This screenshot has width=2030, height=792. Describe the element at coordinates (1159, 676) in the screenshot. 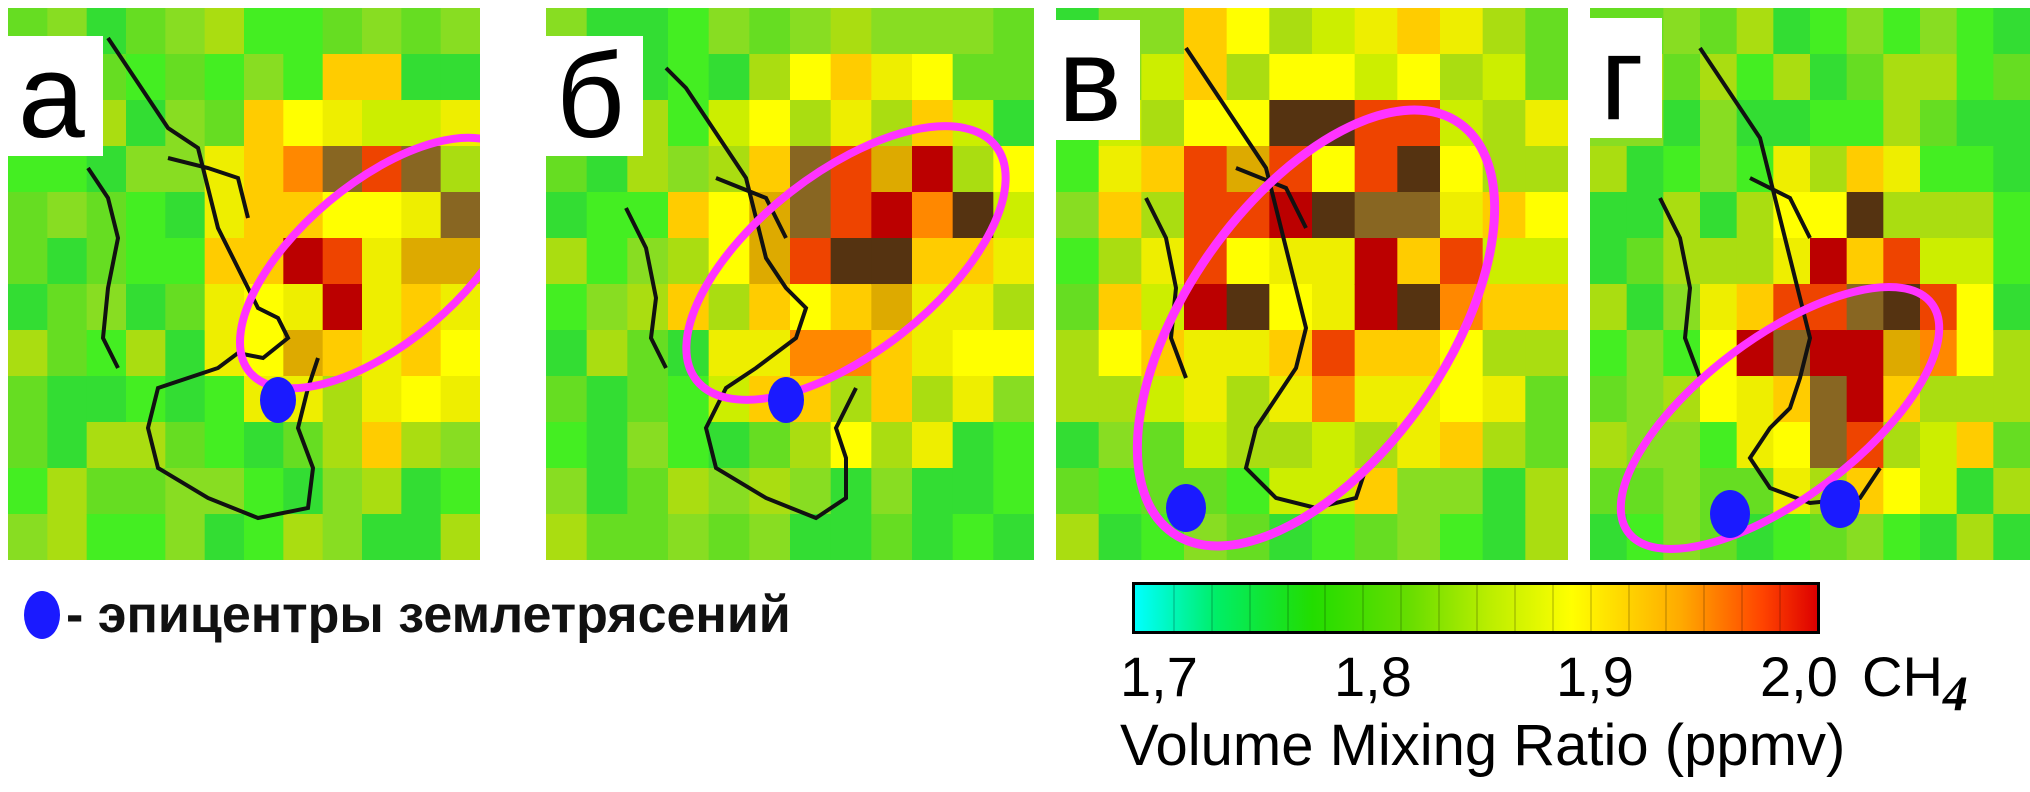

I see `colorbar-tick-1-7: 1,7` at that location.